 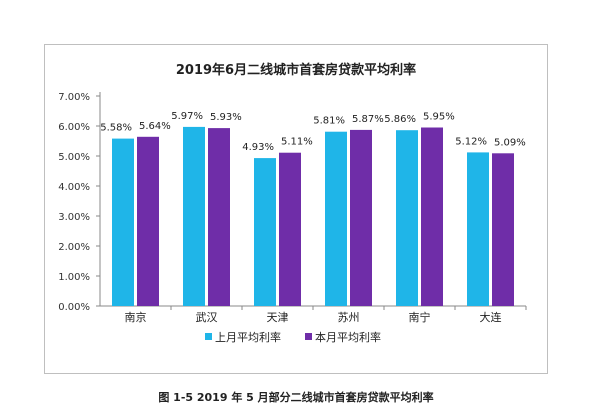 I want to click on y-tick-label: 3.00%, so click(x=74, y=217).